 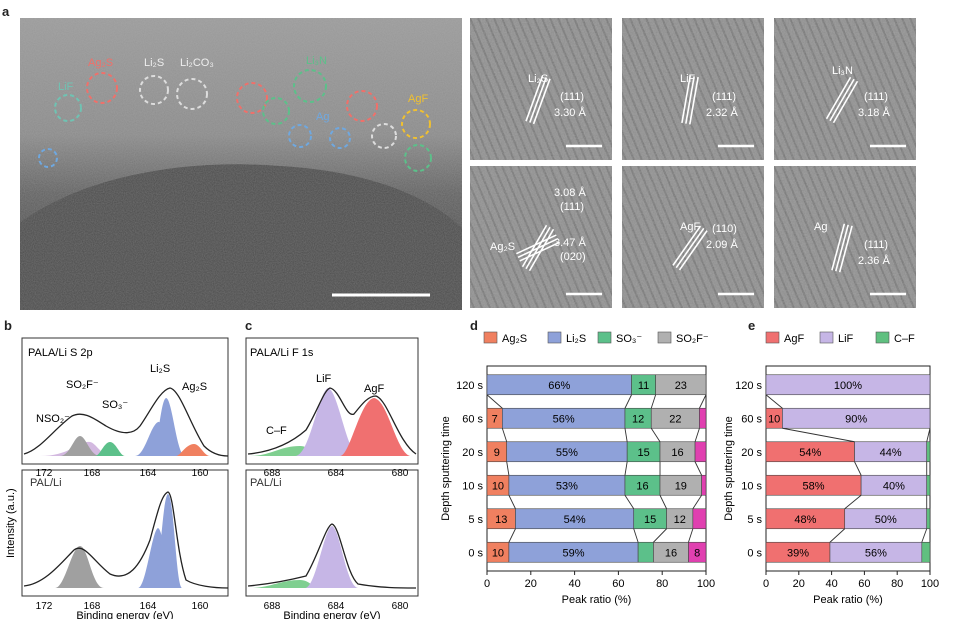 I want to click on bar-label: 10, so click(x=774, y=419).